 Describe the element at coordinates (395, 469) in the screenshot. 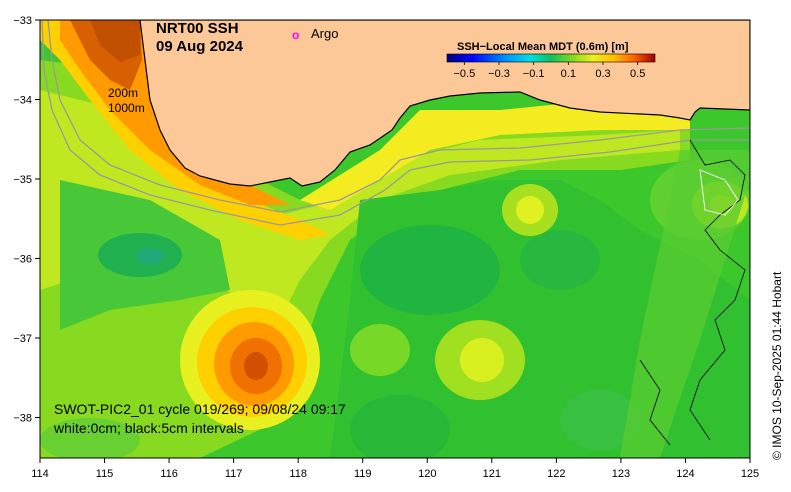

I see `x-axis: 114 115 116 117 118 119 120 121 122 123 124 125` at that location.